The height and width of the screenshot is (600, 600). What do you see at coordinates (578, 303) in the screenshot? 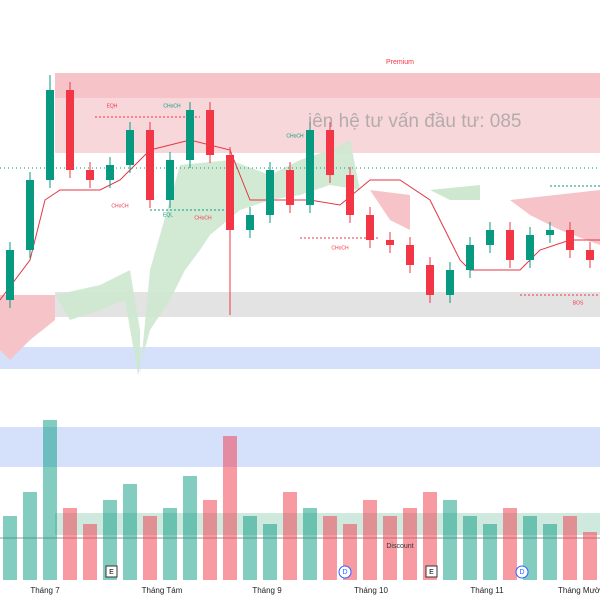
I see `structure-label: BOS` at bounding box center [578, 303].